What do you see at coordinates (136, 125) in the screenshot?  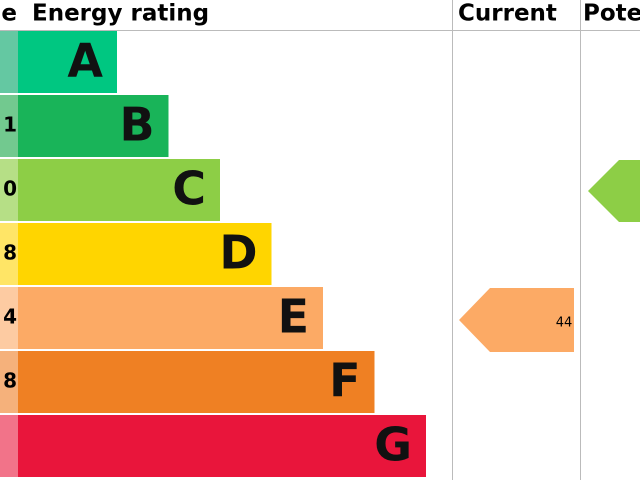 I see `band-letter: B` at bounding box center [136, 125].